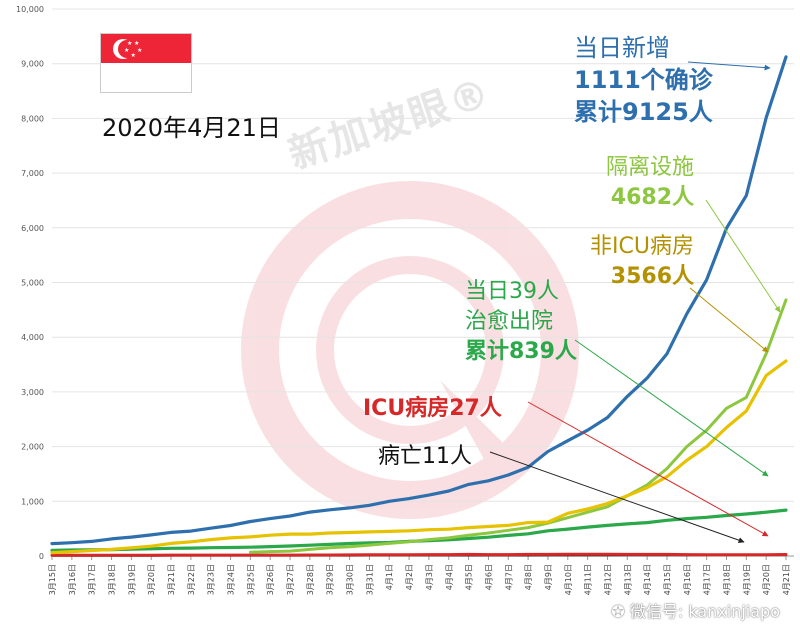 This screenshot has height=638, width=800. Describe the element at coordinates (72, 579) in the screenshot. I see `x-tick-label: 3月16日` at that location.